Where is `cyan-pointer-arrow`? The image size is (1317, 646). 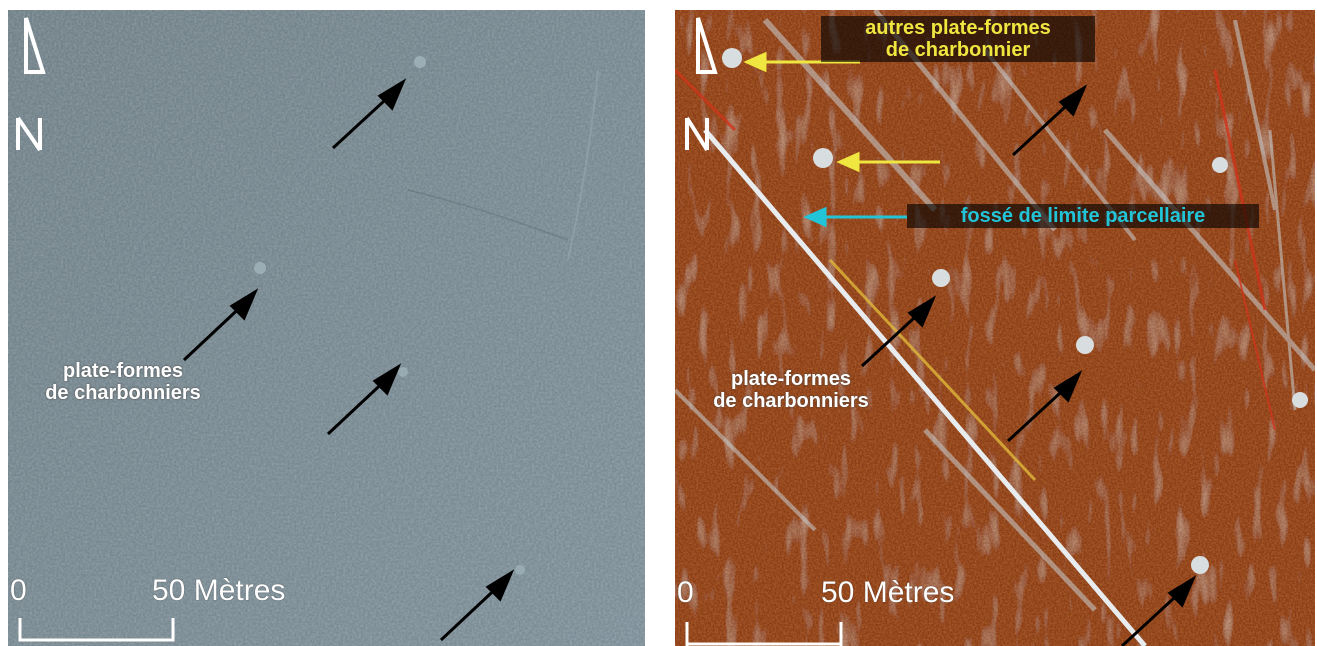
cyan-pointer-arrow is located at coordinates (855, 217).